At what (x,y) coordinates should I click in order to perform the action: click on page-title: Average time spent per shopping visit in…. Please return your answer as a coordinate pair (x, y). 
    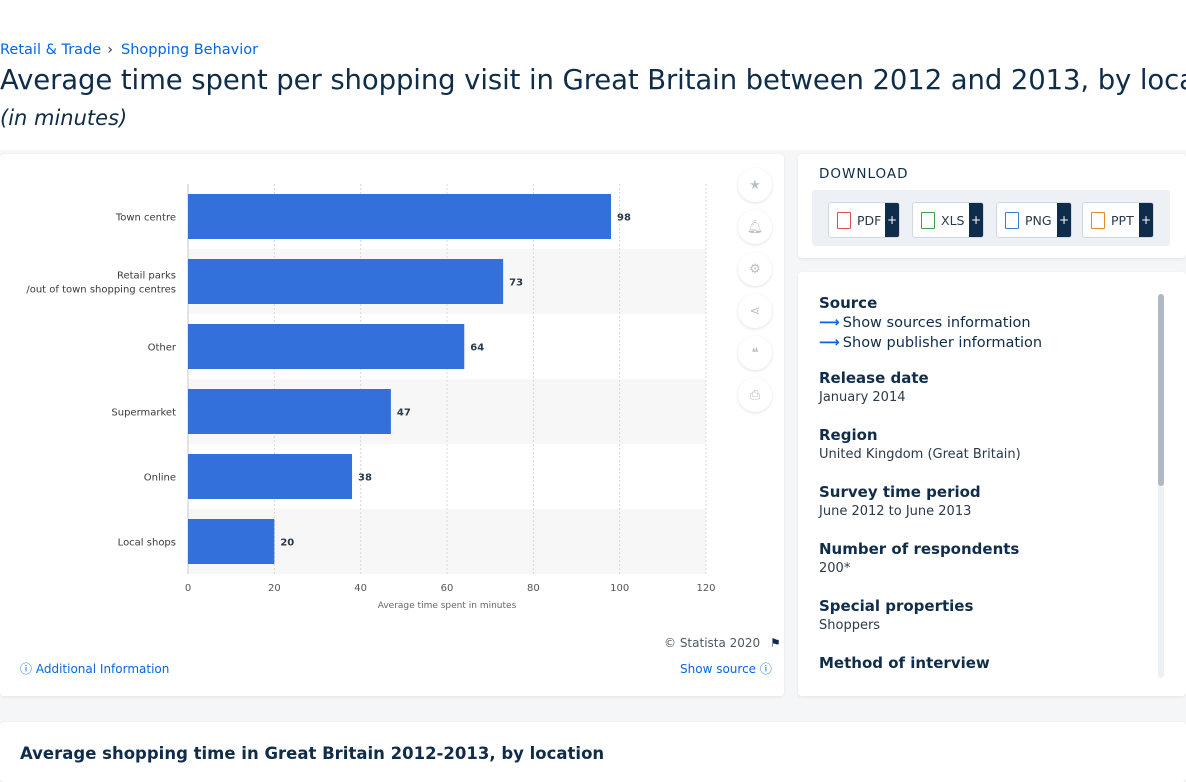
    Looking at the image, I should click on (593, 80).